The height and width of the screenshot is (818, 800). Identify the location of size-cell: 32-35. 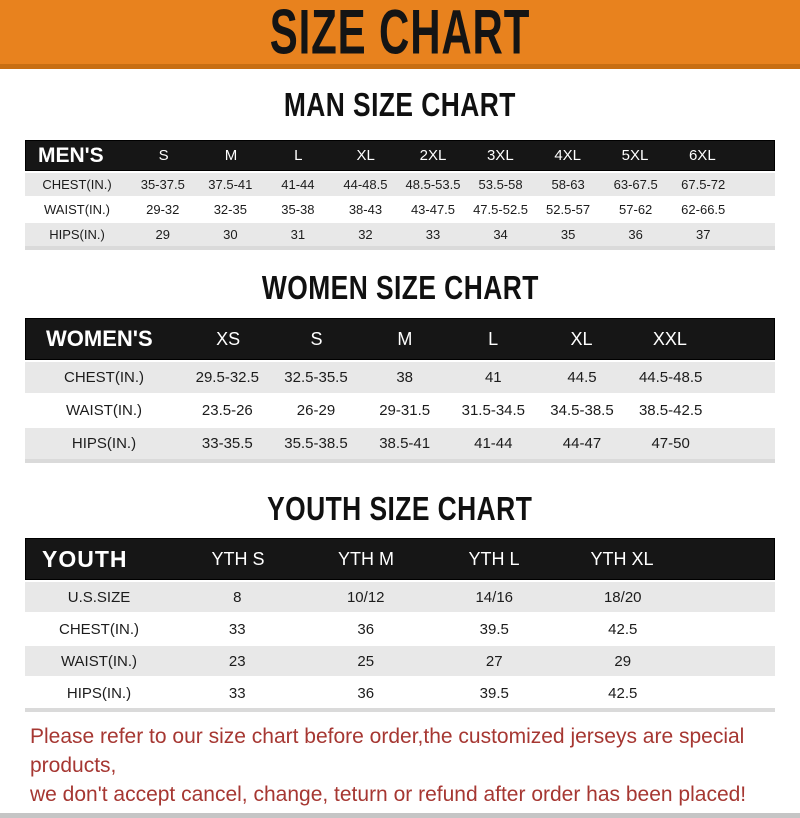
(230, 209).